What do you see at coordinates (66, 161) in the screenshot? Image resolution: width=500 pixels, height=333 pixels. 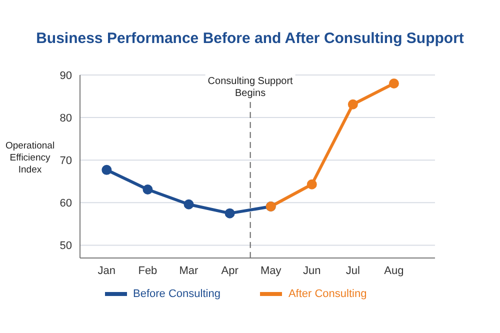 I see `y-tick-label: 70` at bounding box center [66, 161].